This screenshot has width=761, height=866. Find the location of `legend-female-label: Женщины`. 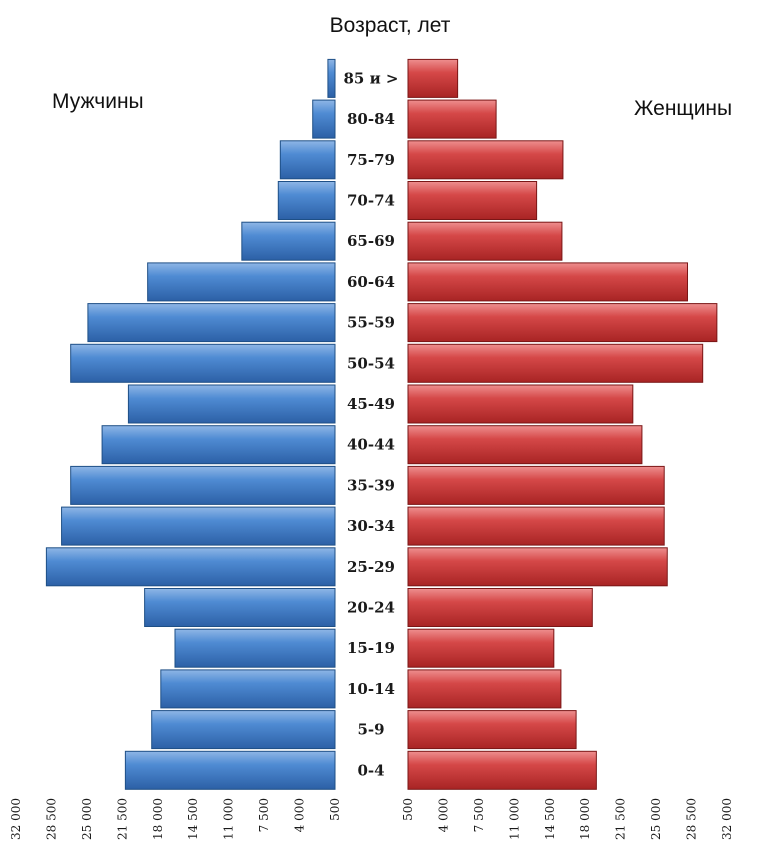

legend-female-label: Женщины is located at coordinates (683, 108).